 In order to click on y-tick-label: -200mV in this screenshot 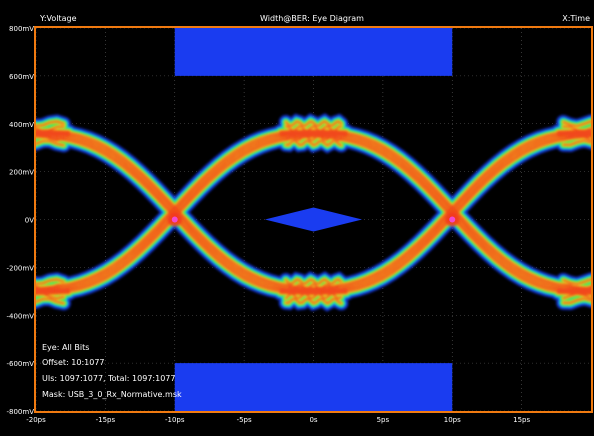, I will do `click(21, 268)`.